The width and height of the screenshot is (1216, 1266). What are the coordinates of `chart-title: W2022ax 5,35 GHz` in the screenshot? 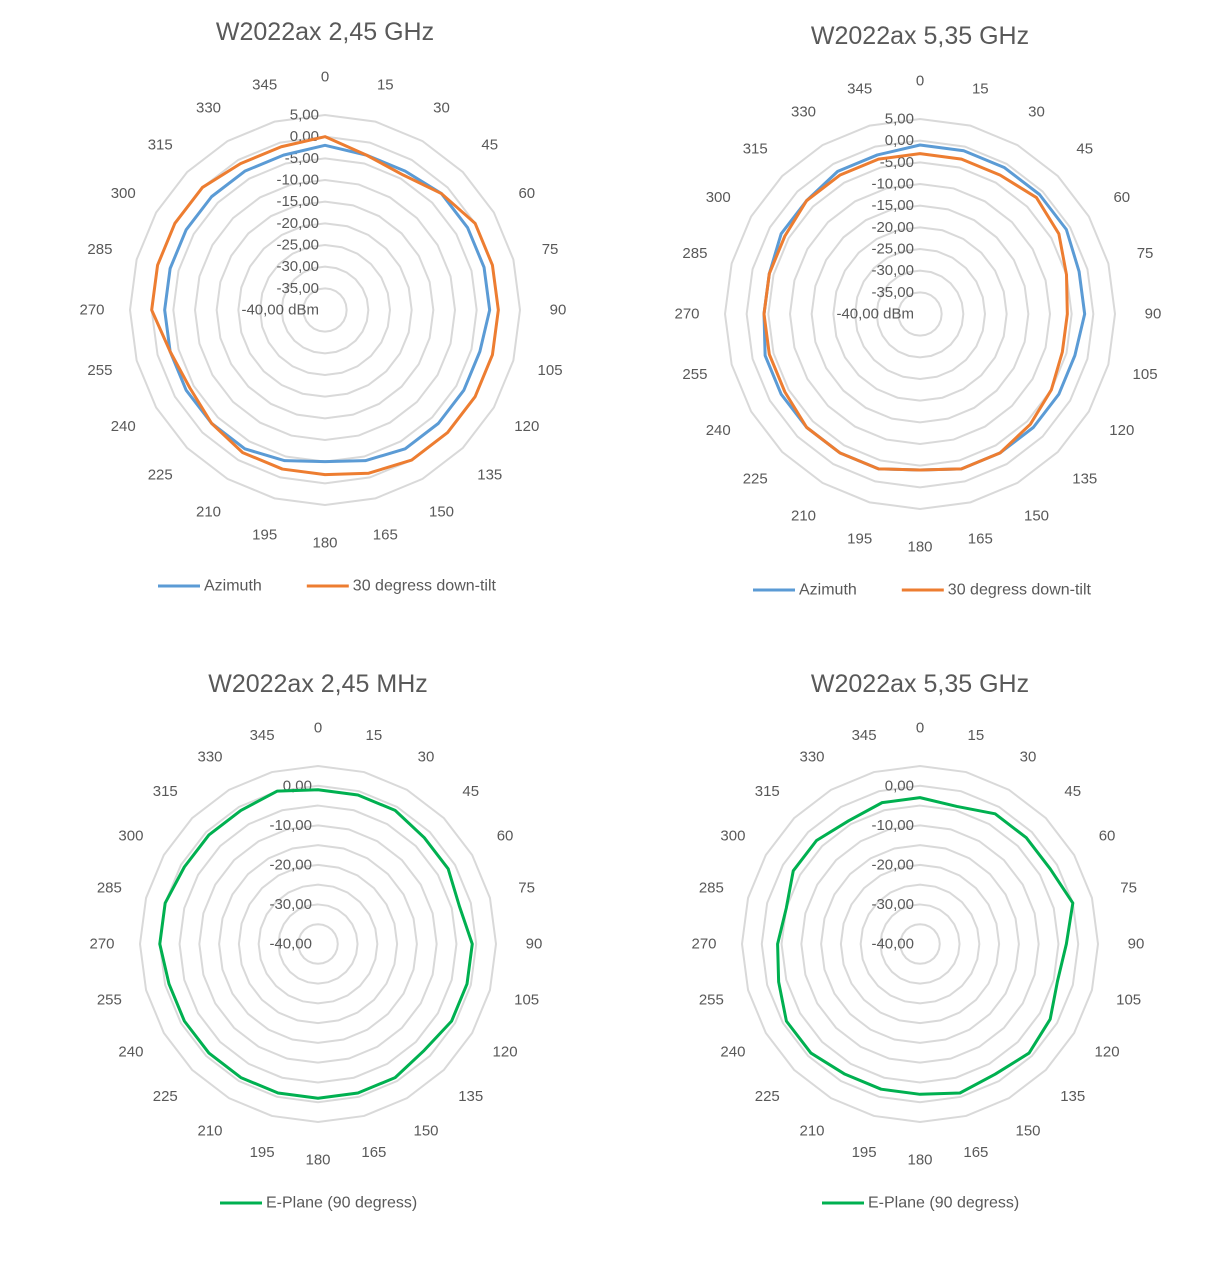 It's located at (920, 36).